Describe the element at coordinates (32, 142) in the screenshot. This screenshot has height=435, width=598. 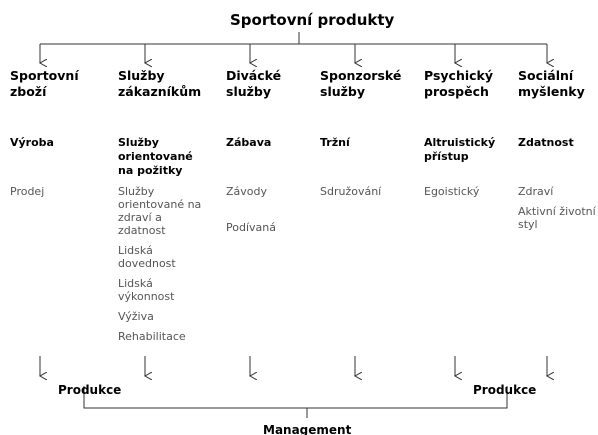
I see `primary-item: Výroba` at that location.